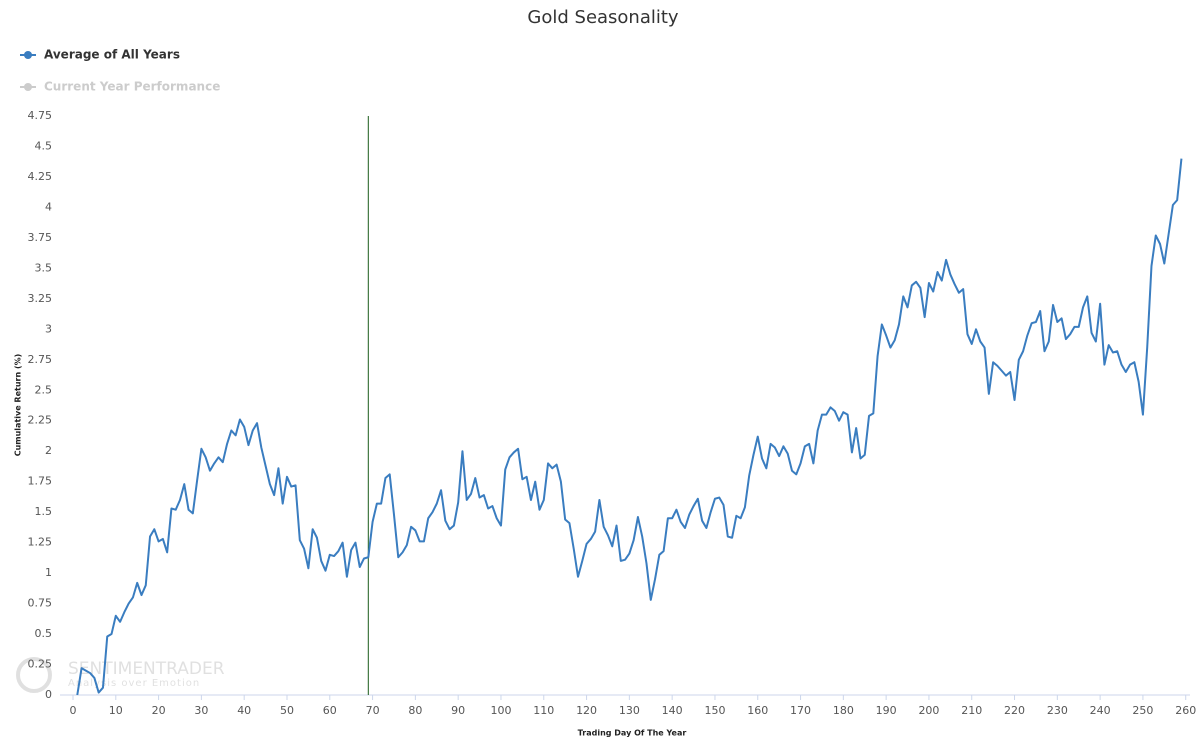 This screenshot has height=750, width=1200. Describe the element at coordinates (40, 237) in the screenshot. I see `y-tick-label: 3.75` at that location.